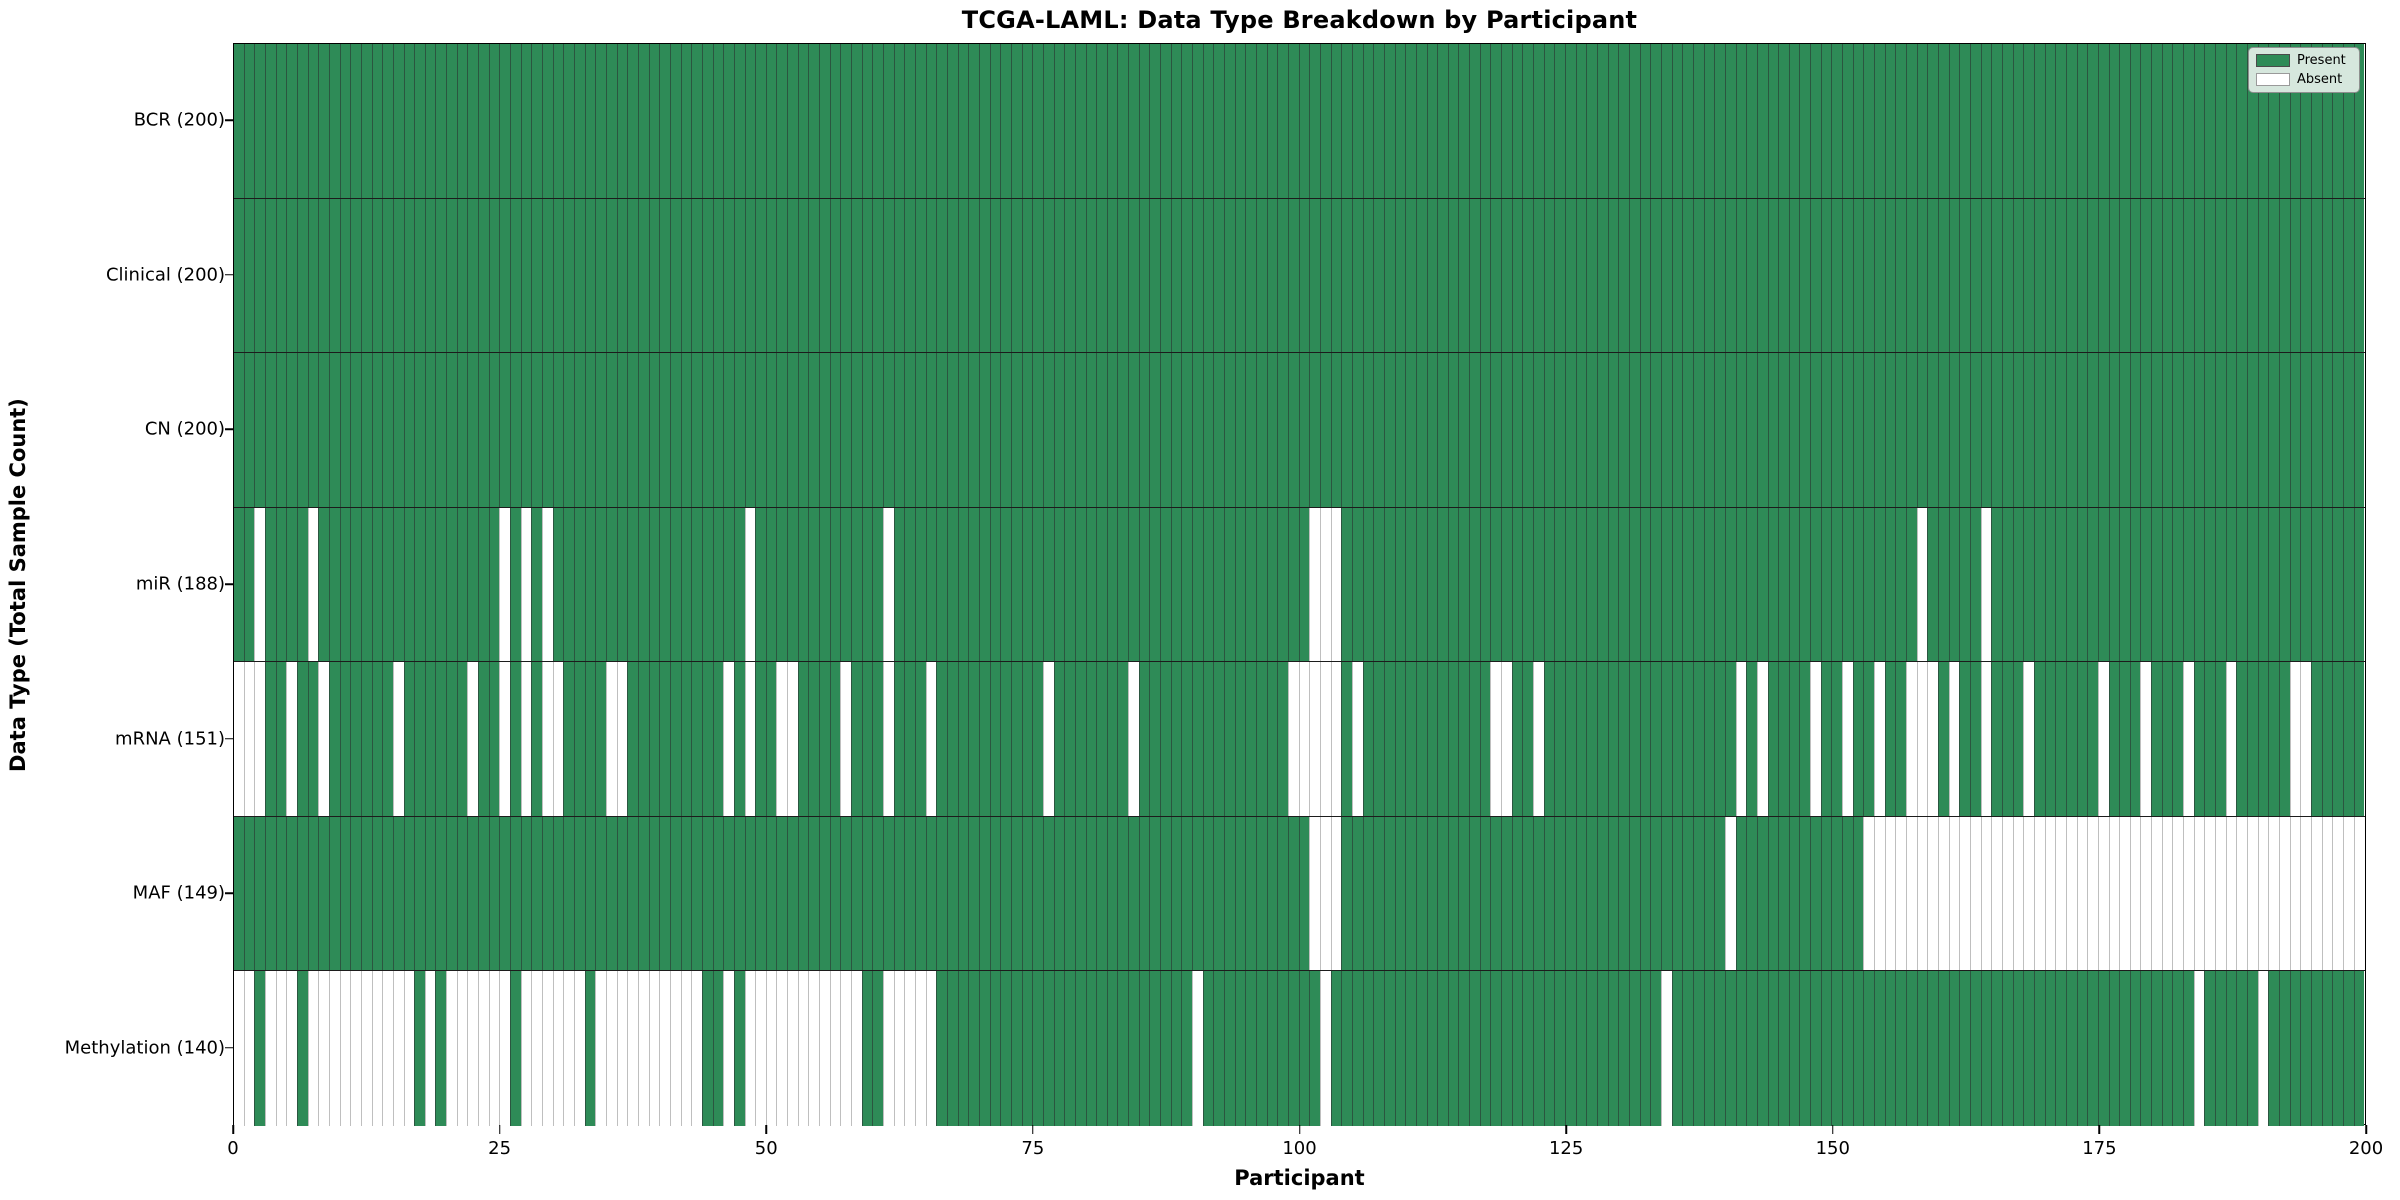 The width and height of the screenshot is (2400, 1200). I want to click on x-tick-label: 150, so click(1832, 1148).